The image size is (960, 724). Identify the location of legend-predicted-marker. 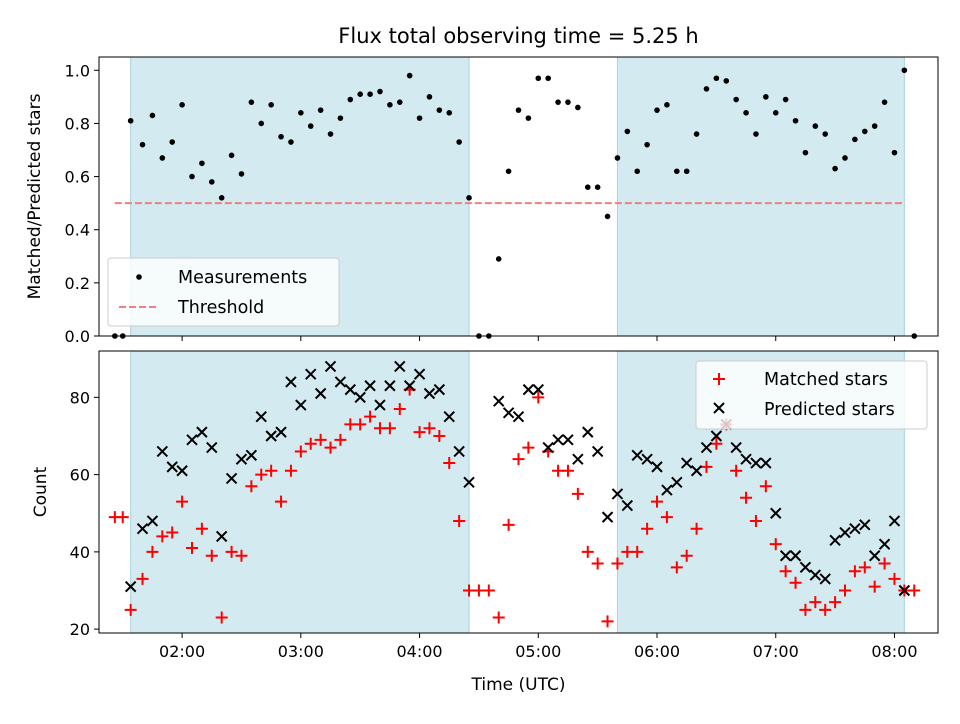
(719, 408).